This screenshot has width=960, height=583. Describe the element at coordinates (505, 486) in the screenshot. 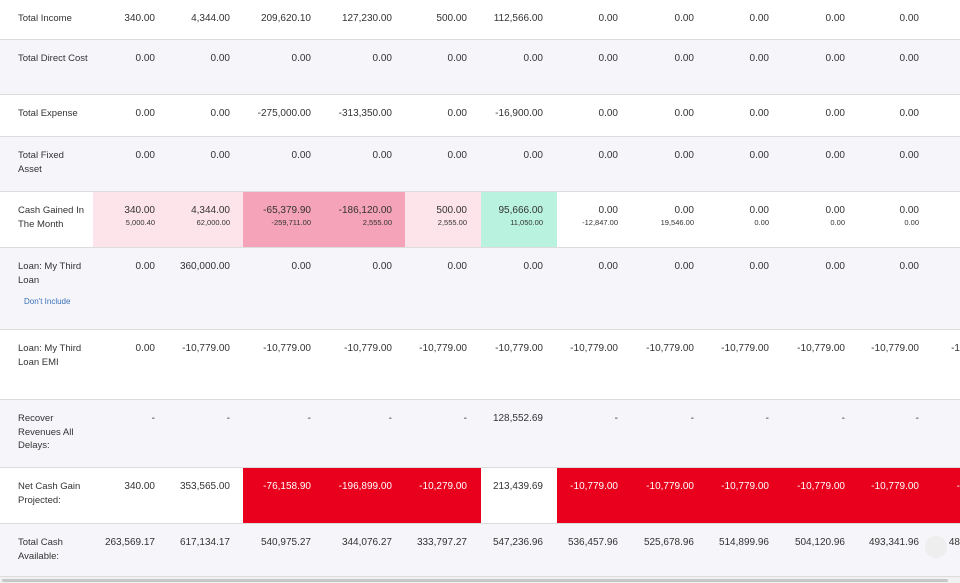

I see `value-cell: 213,439.69` at that location.